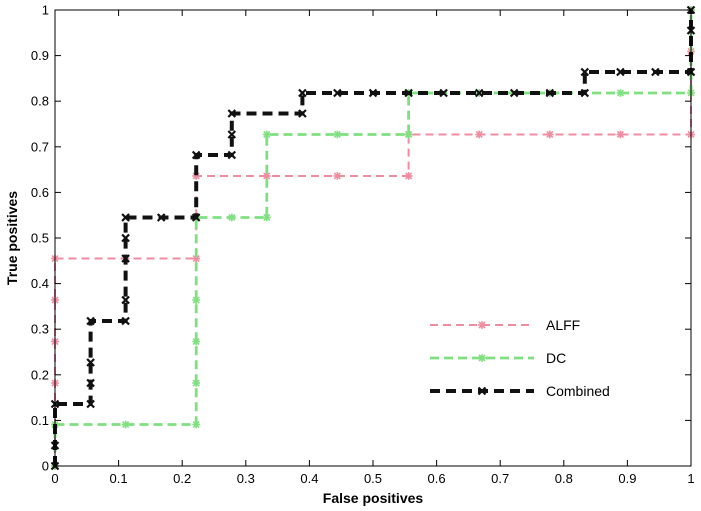 Image resolution: width=701 pixels, height=511 pixels. What do you see at coordinates (578, 391) in the screenshot?
I see `legend-label: Combined` at bounding box center [578, 391].